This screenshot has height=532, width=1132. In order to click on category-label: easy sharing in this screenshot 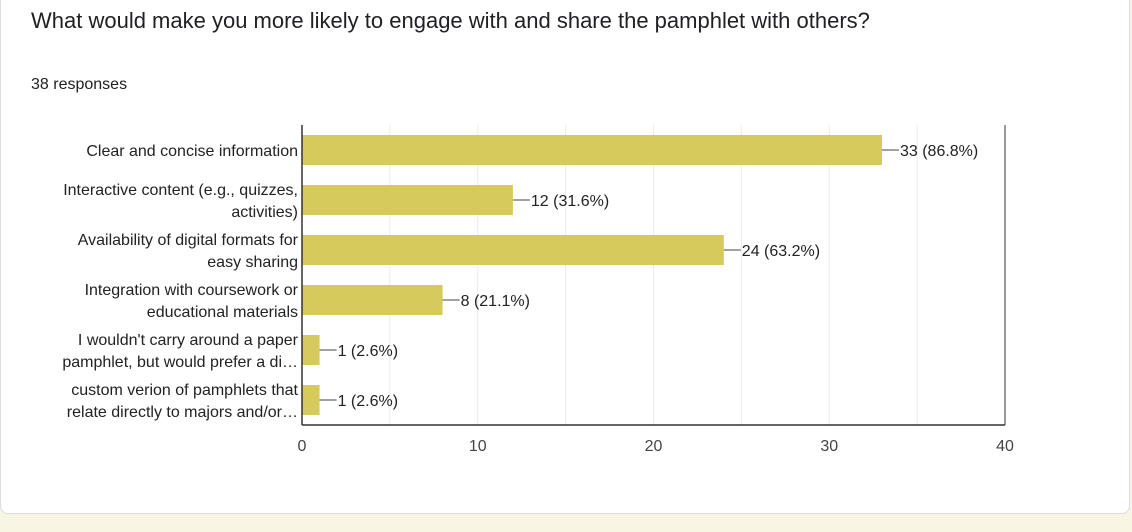, I will do `click(252, 262)`.